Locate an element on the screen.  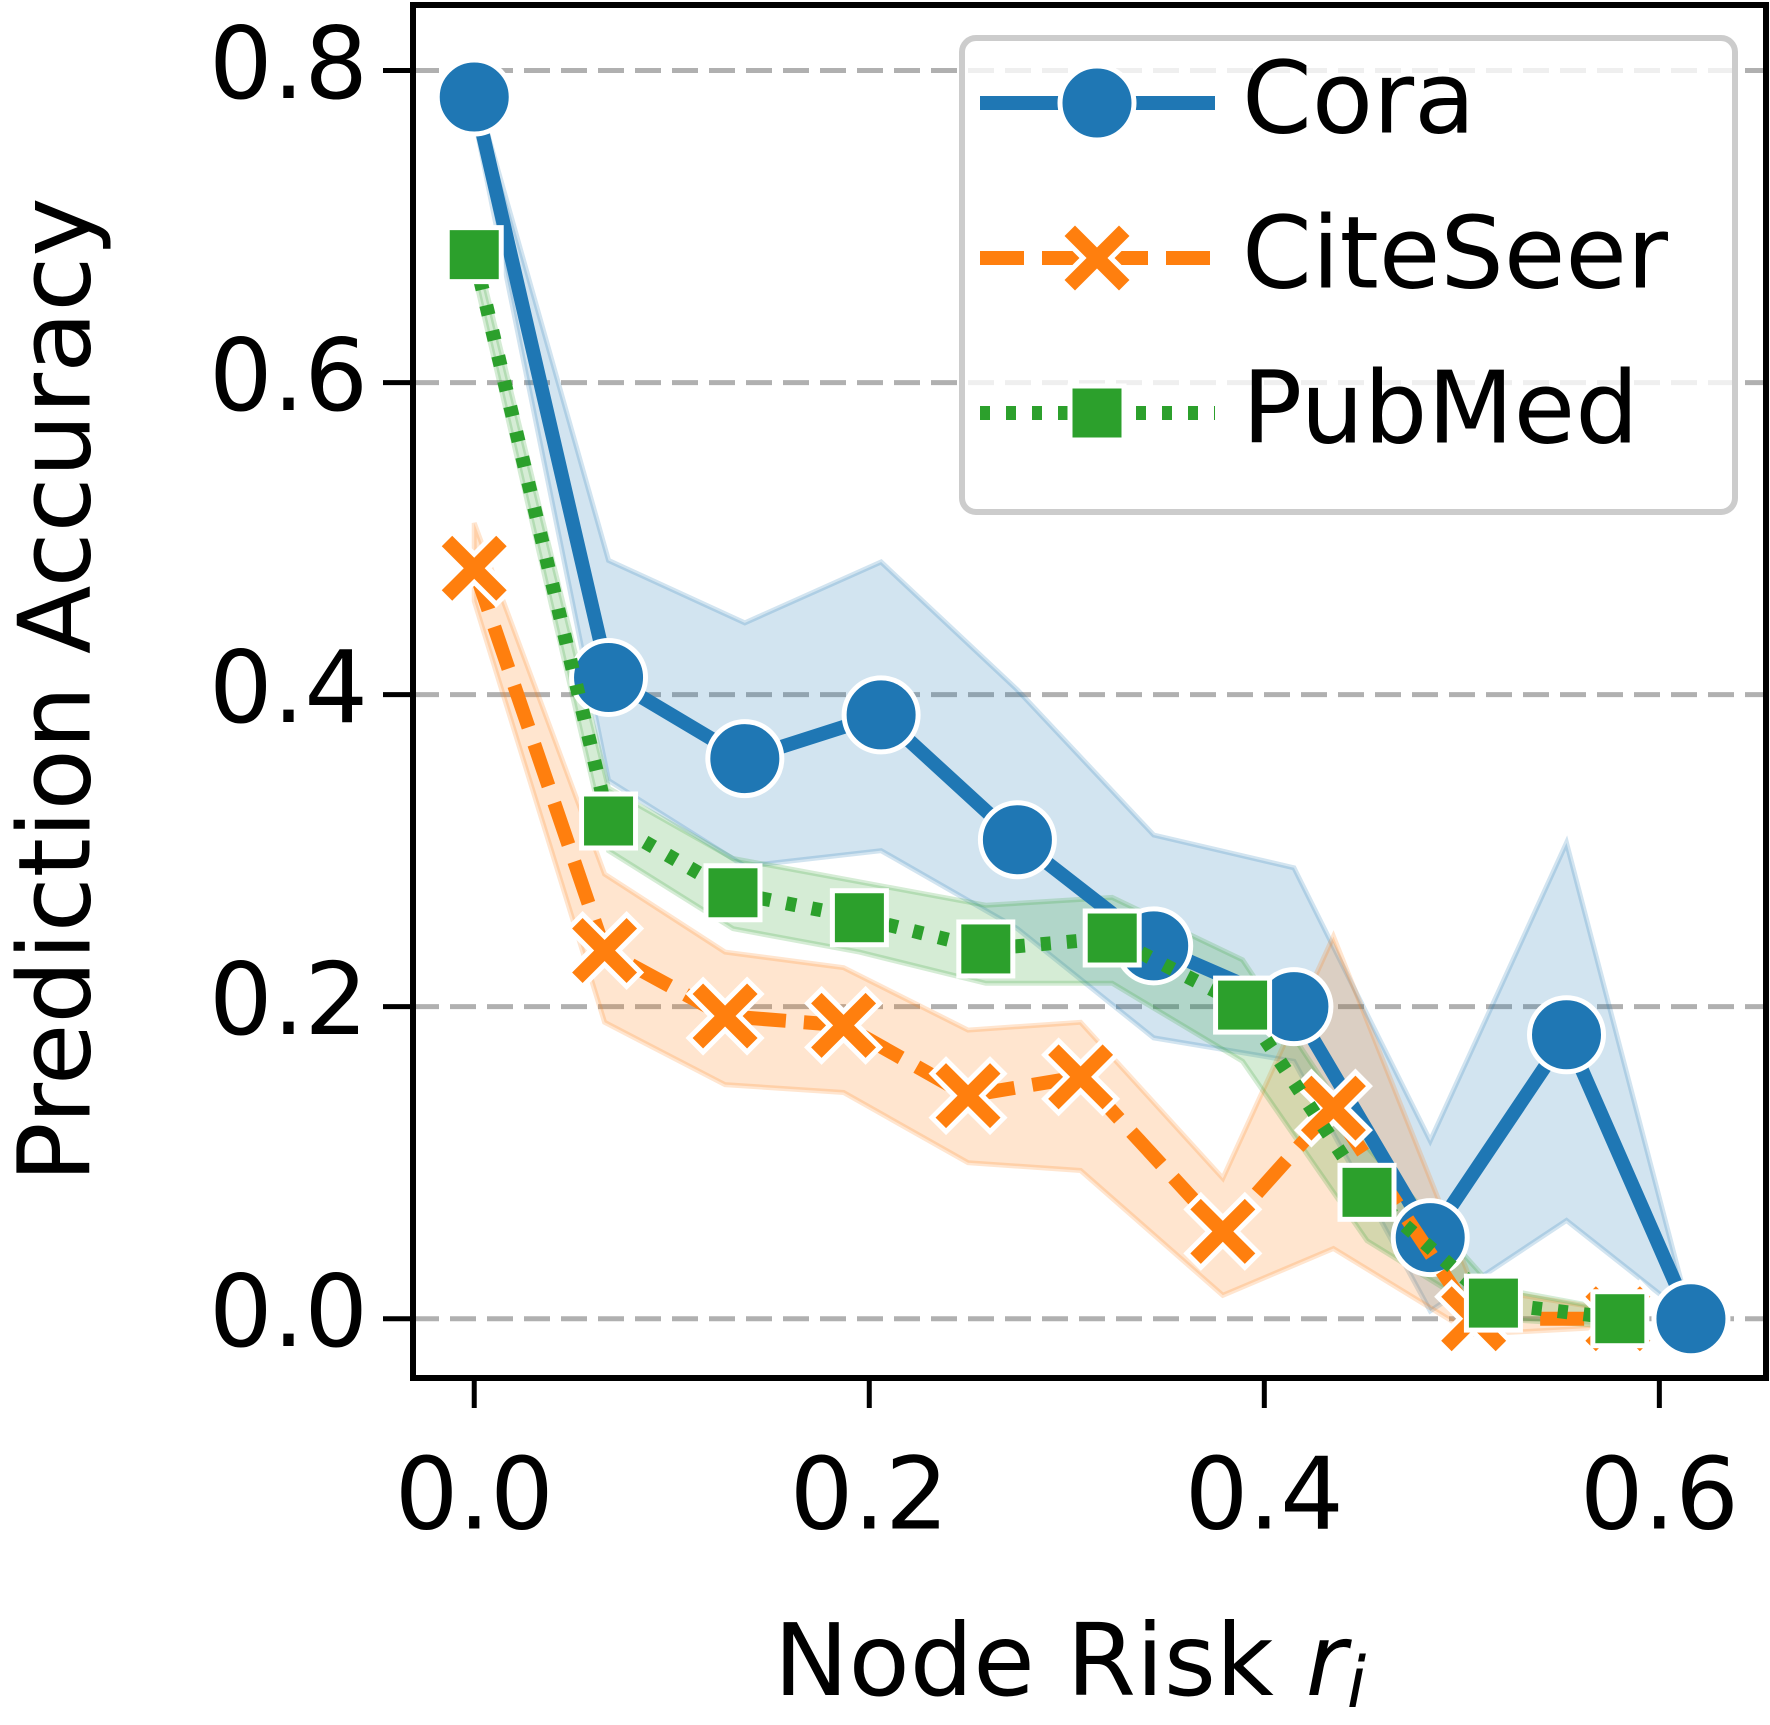
legend-label: PubMed is located at coordinates (1440, 407).